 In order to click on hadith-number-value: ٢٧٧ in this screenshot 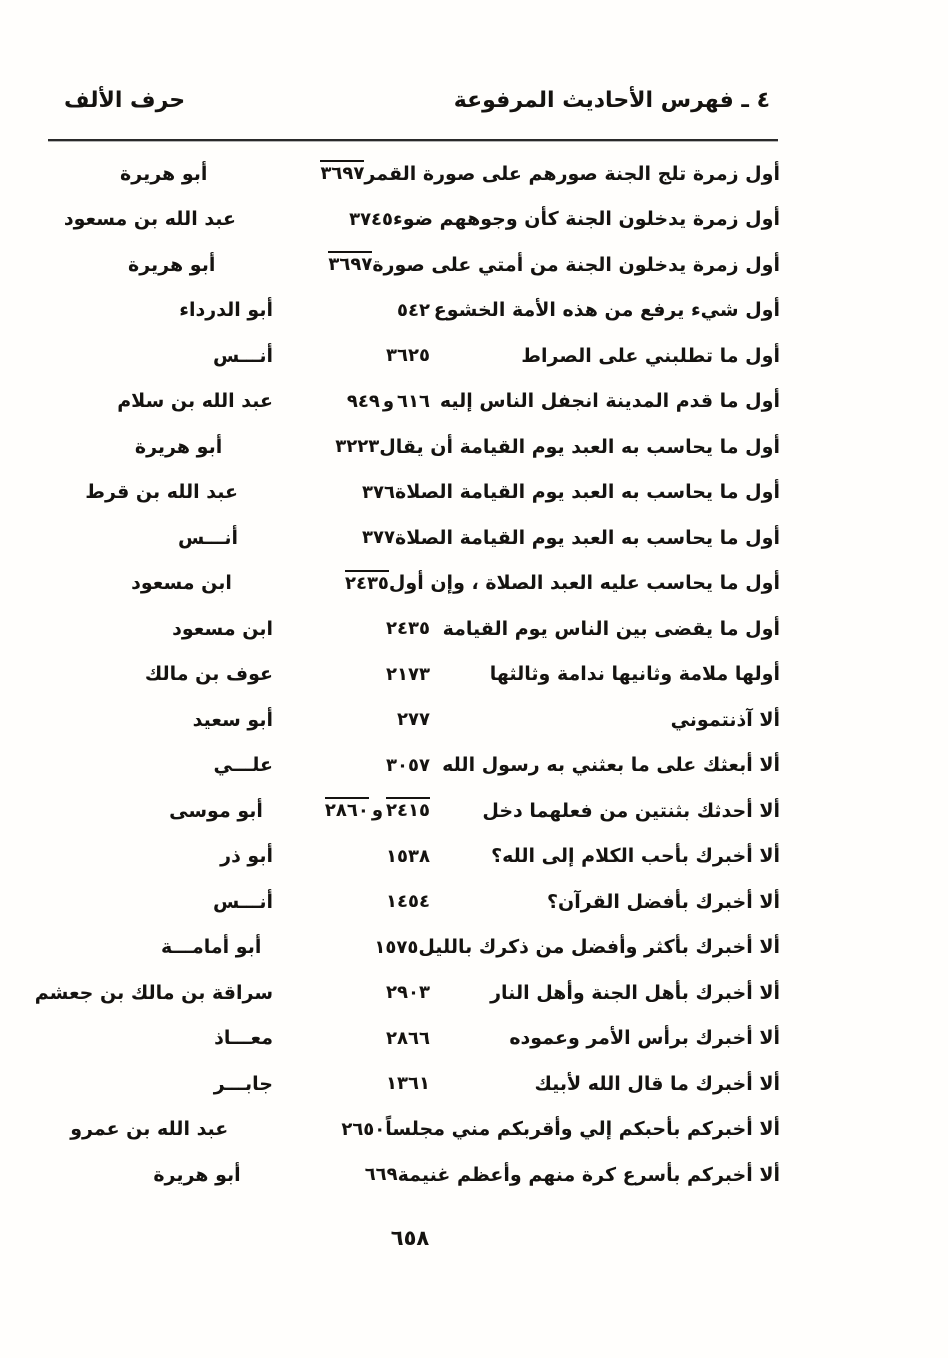, I will do `click(413, 720)`.